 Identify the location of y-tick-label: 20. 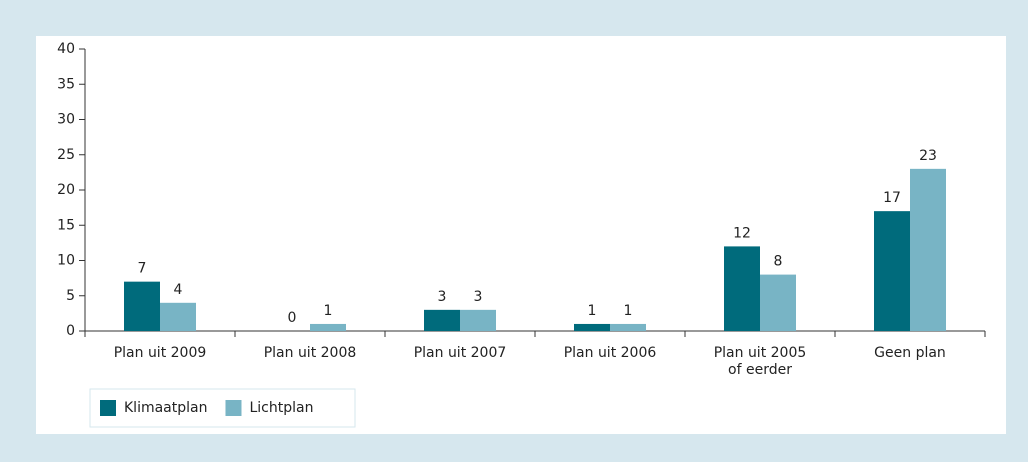
(66, 190).